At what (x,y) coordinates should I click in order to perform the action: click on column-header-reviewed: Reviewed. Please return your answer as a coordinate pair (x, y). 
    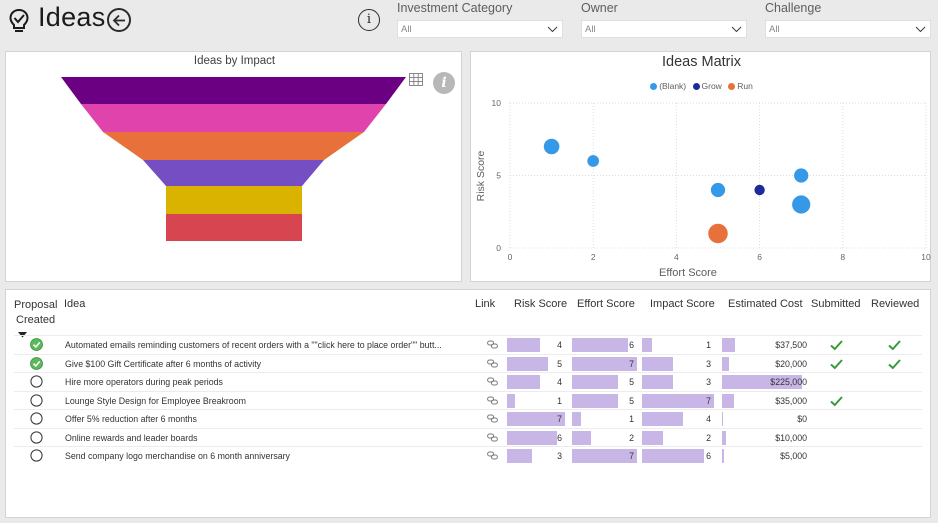
    Looking at the image, I should click on (895, 304).